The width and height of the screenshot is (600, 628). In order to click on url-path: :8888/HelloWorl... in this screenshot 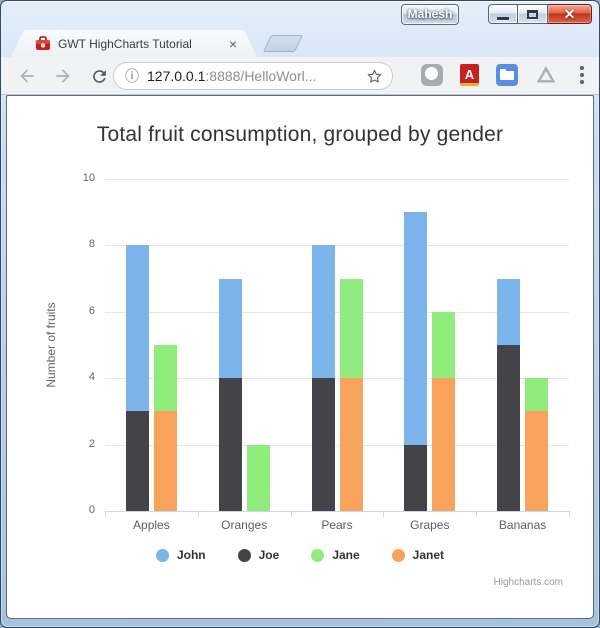, I will do `click(261, 76)`.